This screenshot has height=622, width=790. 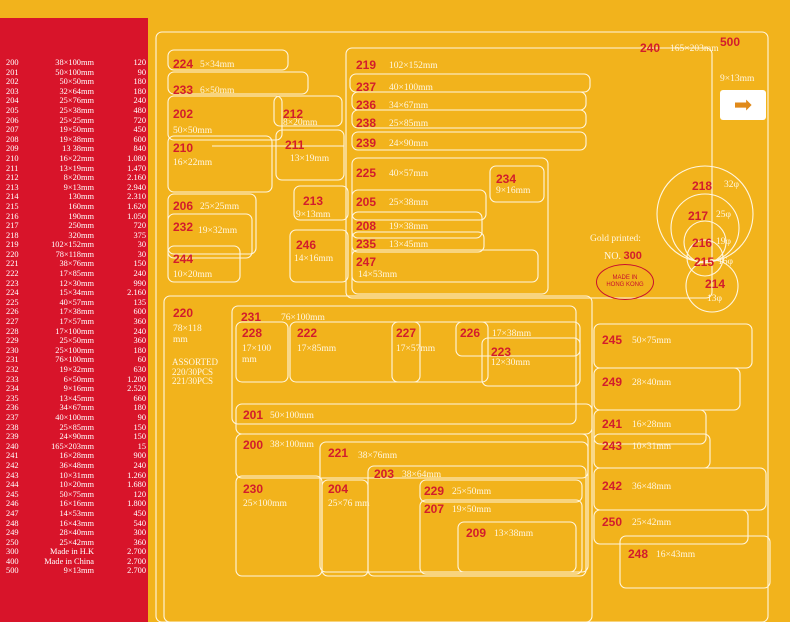 I want to click on card-number-236: 236, so click(x=366, y=105).